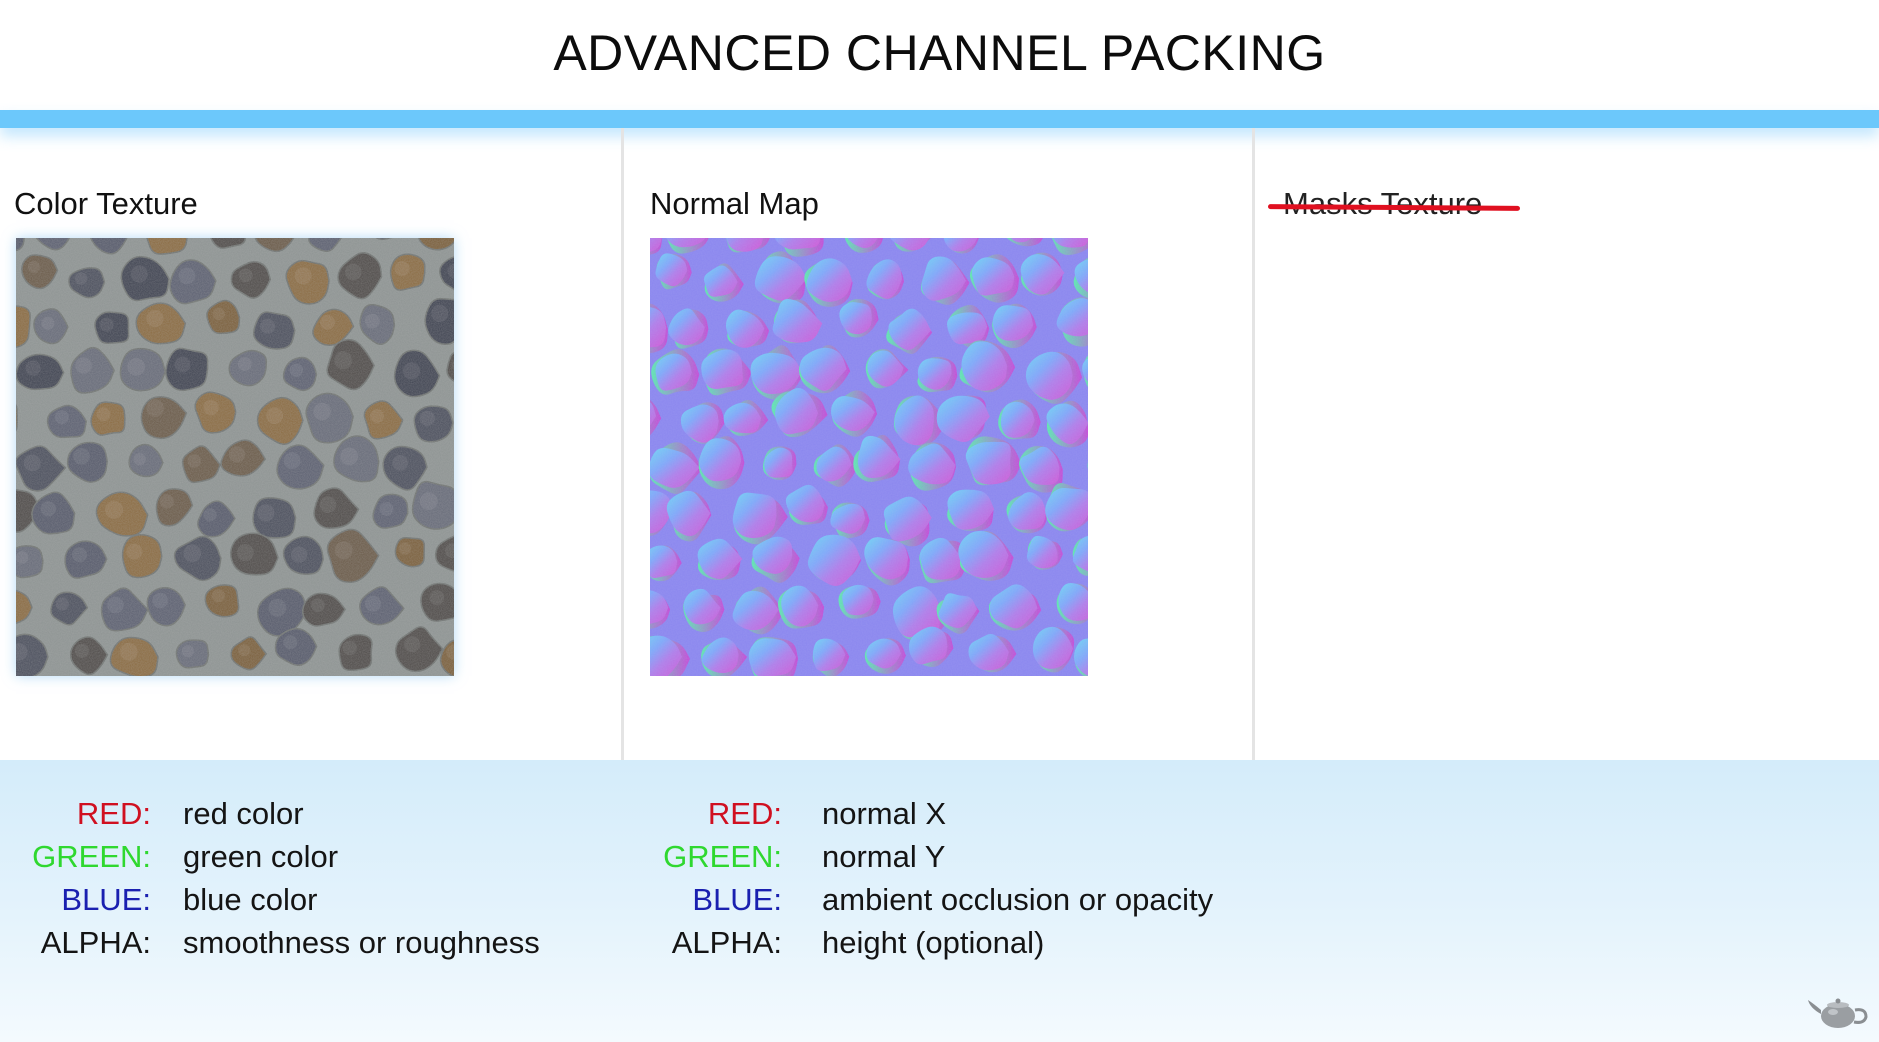  What do you see at coordinates (884, 856) in the screenshot?
I see `channel-value-green: normal Y` at bounding box center [884, 856].